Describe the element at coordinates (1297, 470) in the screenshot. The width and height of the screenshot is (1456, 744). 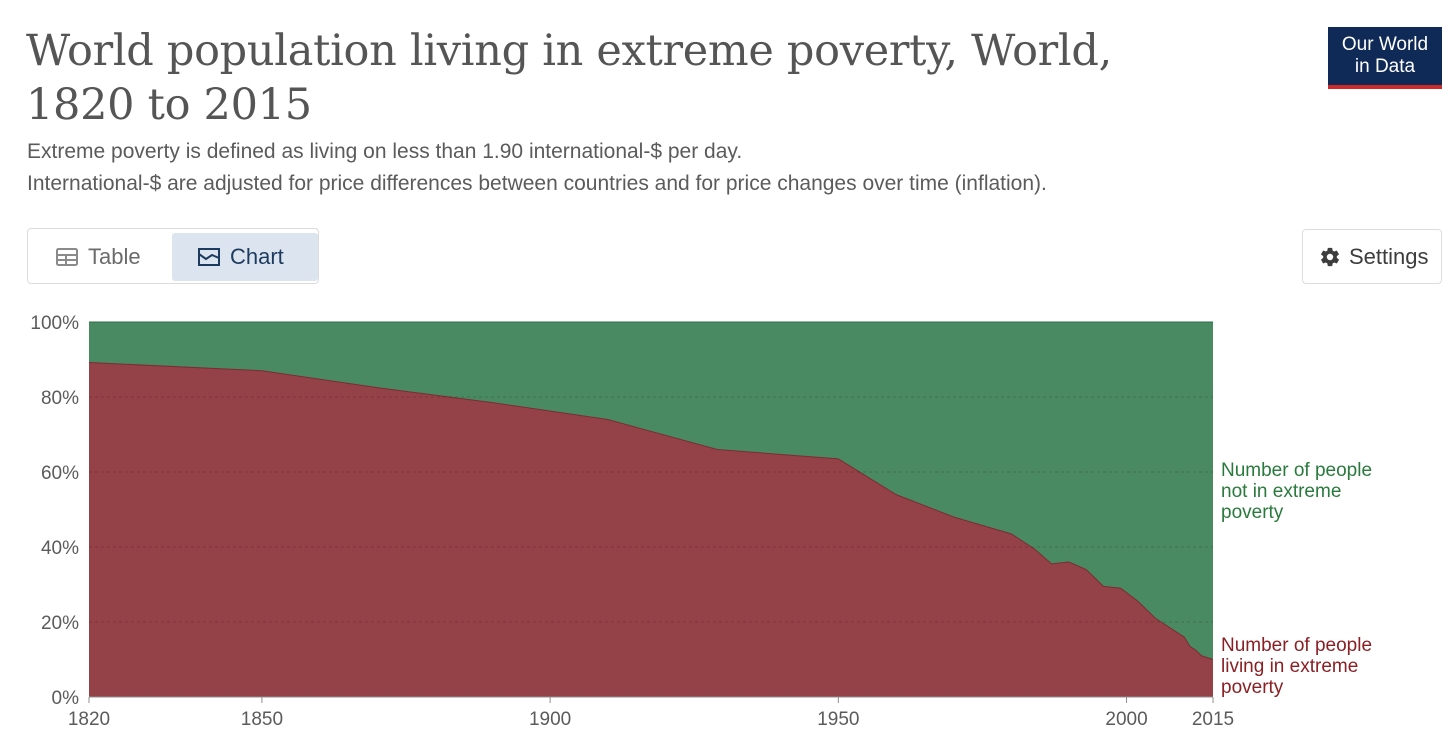
I see `legend-not-poor-line1: Number of people` at that location.